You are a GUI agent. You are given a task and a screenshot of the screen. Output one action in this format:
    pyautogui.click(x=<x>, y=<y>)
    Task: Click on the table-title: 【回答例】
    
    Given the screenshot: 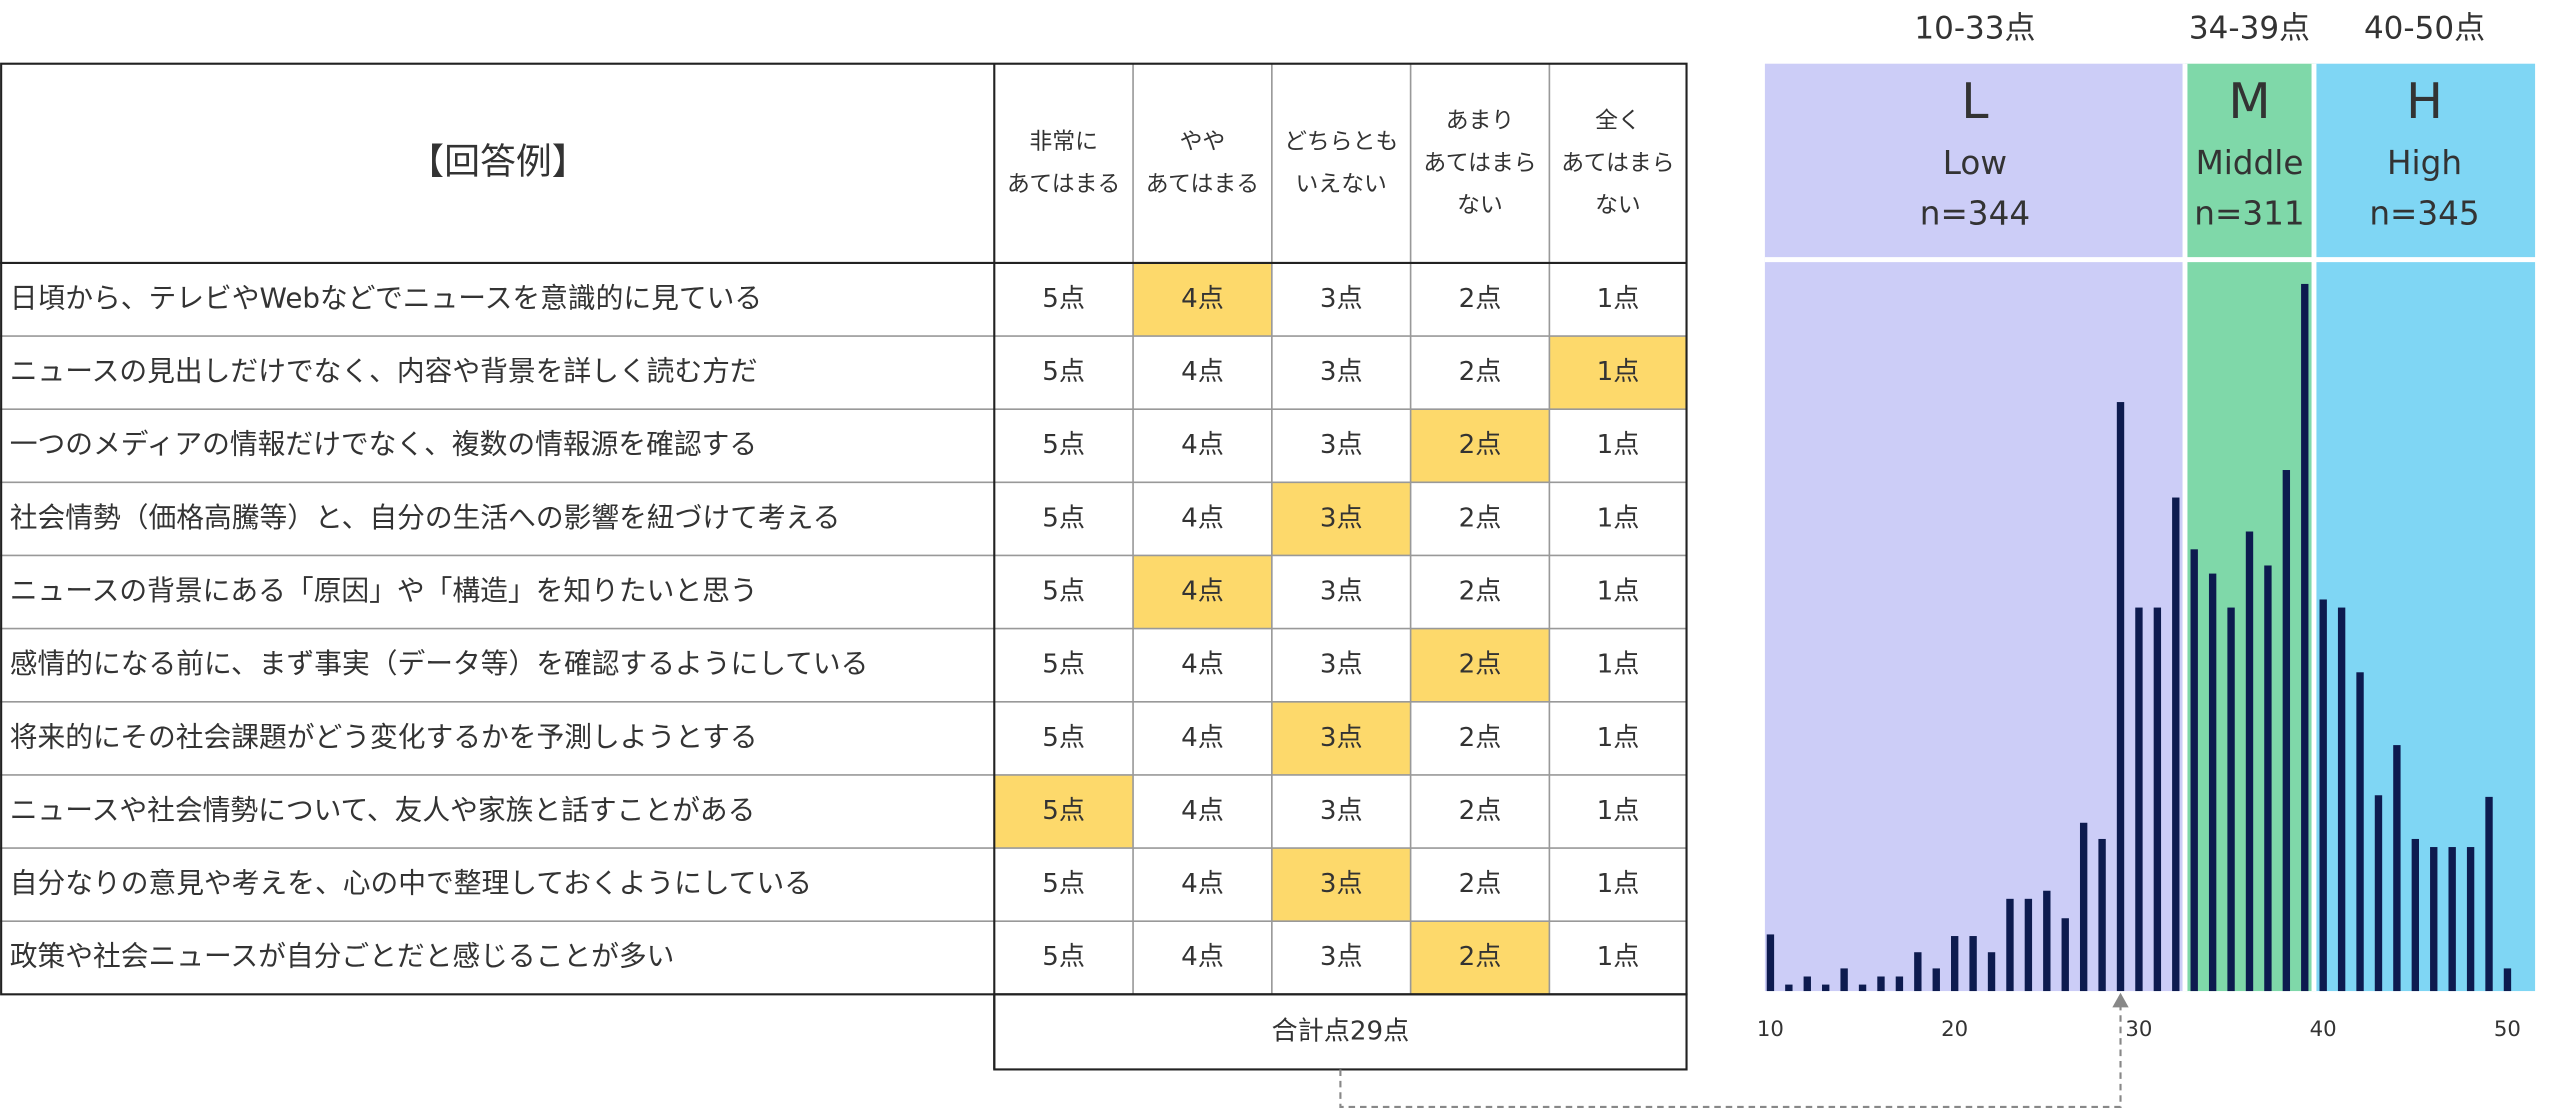 What is the action you would take?
    pyautogui.click(x=498, y=161)
    